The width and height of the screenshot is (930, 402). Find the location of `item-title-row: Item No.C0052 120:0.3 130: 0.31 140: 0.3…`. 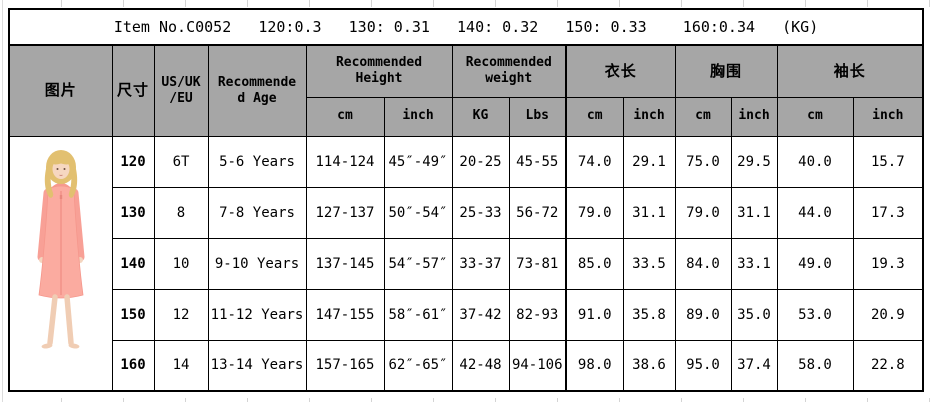

item-title-row: Item No.C0052 120:0.3 130: 0.31 140: 0.3… is located at coordinates (466, 27).